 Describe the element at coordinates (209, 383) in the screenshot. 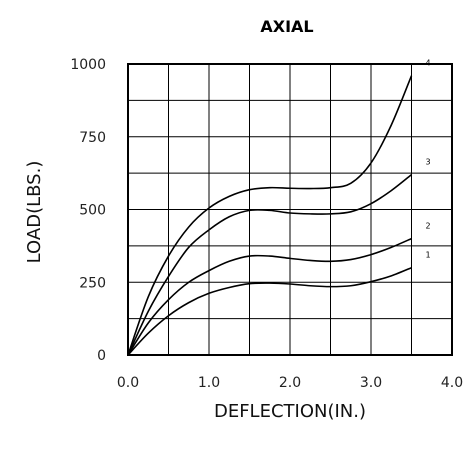

I see `x-tick-label: 1.0` at that location.